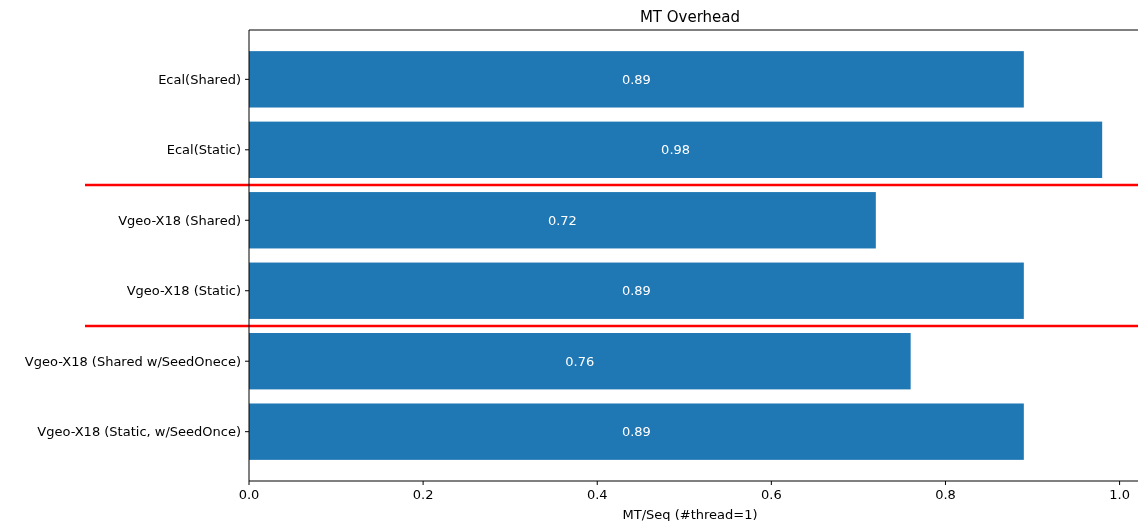 This screenshot has height=529, width=1146. I want to click on y-tick-label: Ecal(Shared), so click(199, 79).